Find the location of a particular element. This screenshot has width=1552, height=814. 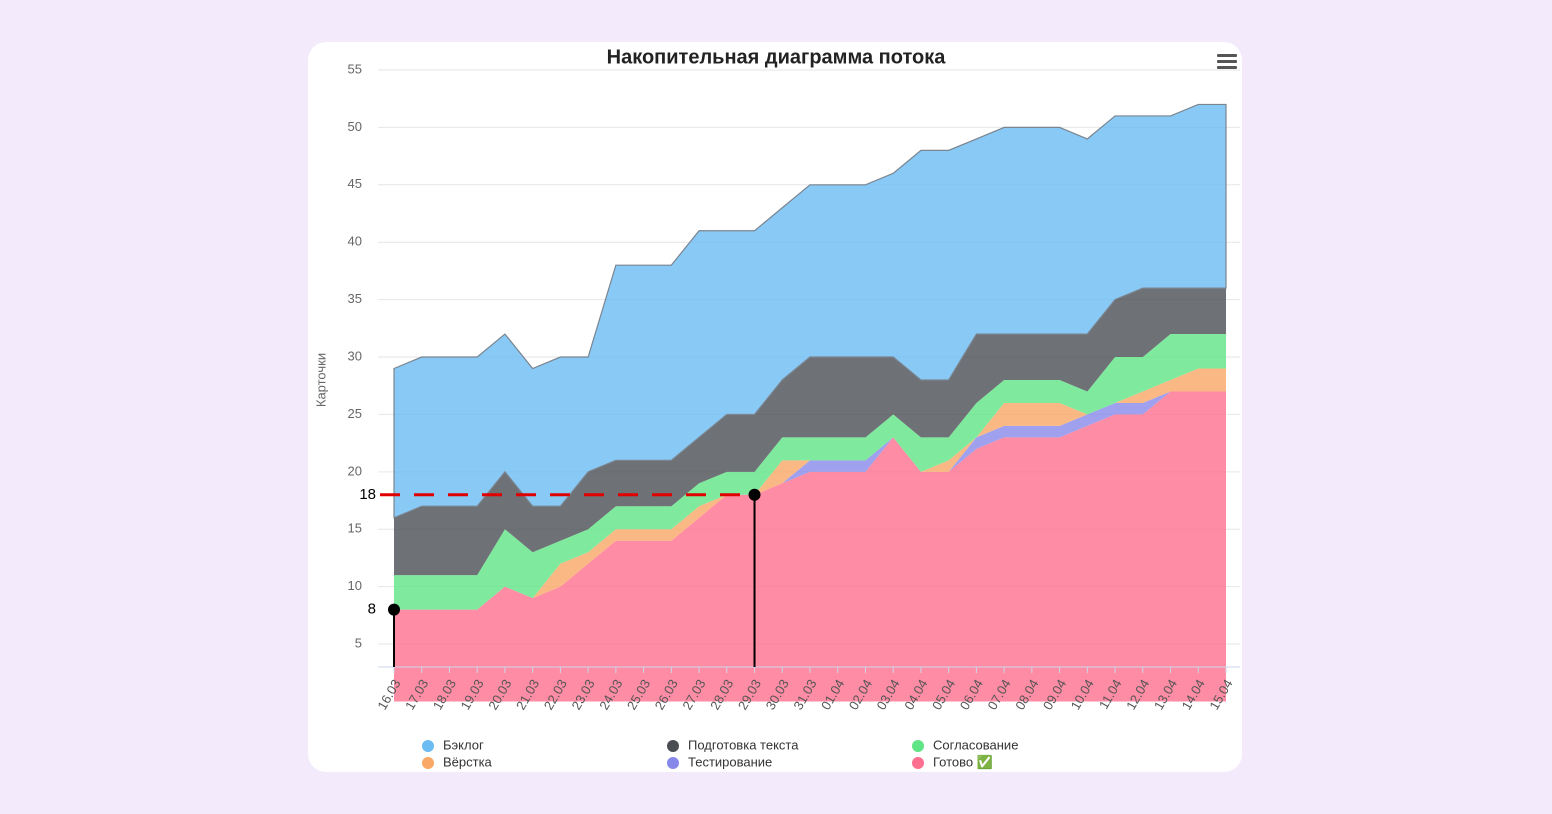

legend-item: Тестирование is located at coordinates (719, 761).